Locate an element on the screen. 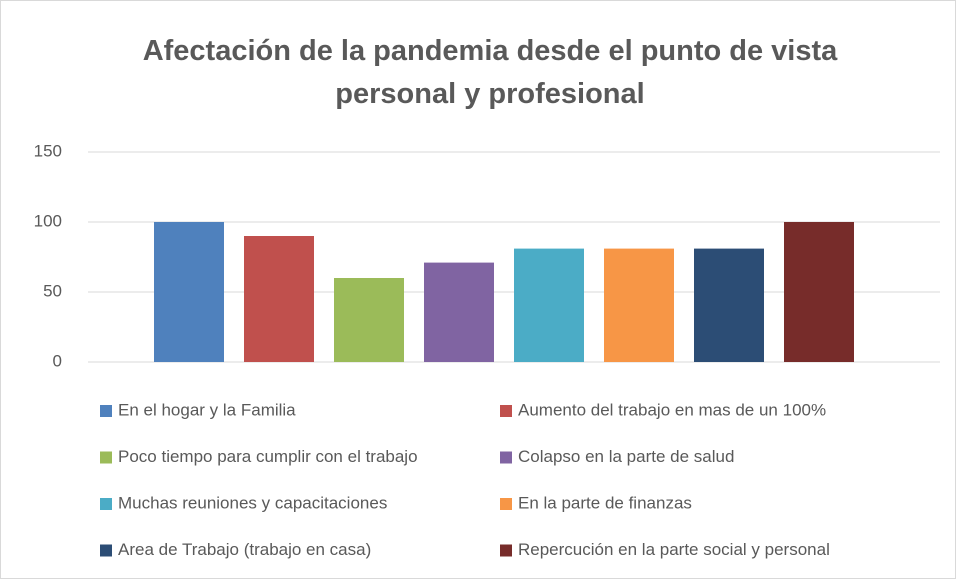 Image resolution: width=956 pixels, height=579 pixels. y-tick-label: 100 is located at coordinates (48, 220).